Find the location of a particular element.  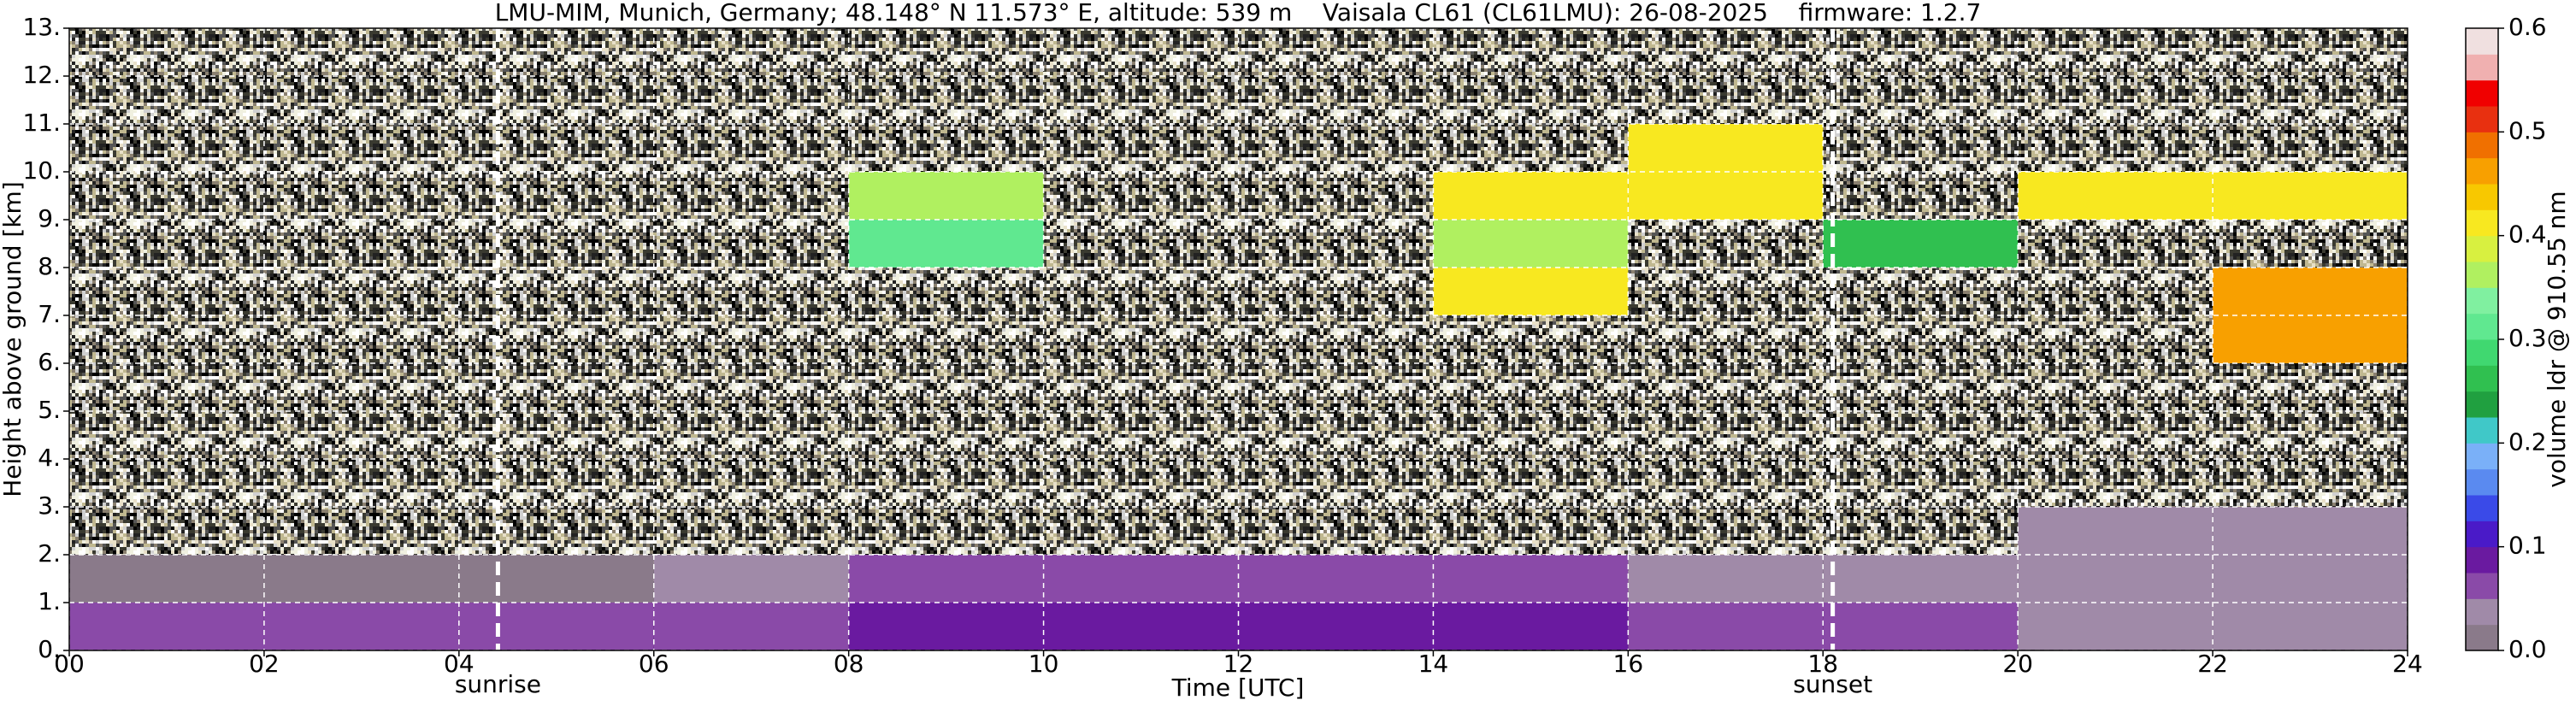

x-tick-label: 00 is located at coordinates (69, 664).